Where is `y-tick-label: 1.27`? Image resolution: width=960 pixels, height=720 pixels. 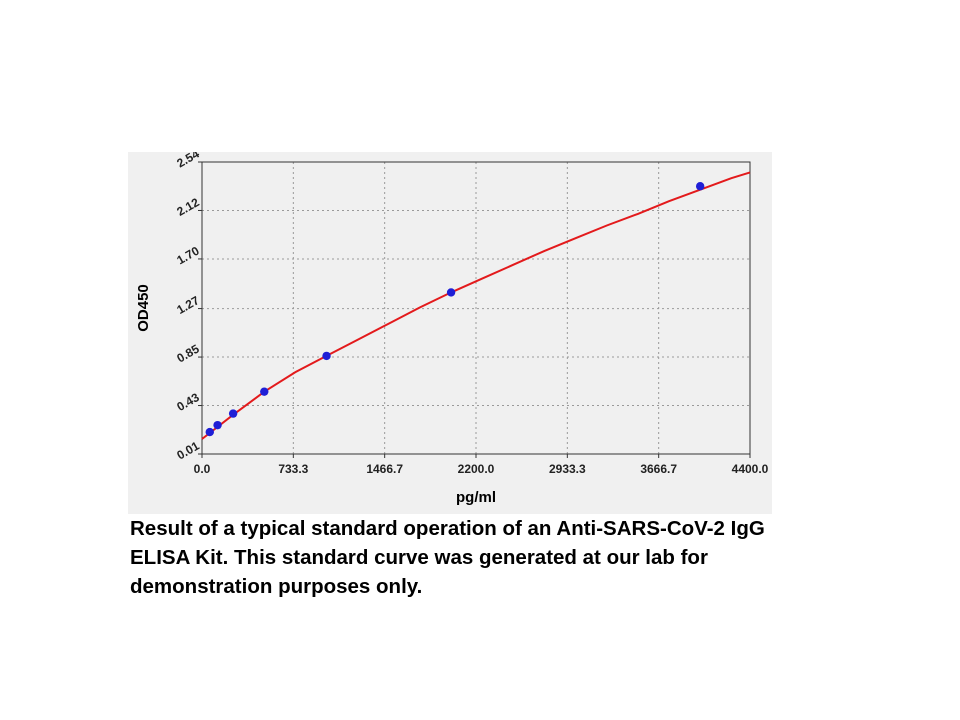 y-tick-label: 1.27 is located at coordinates (188, 305).